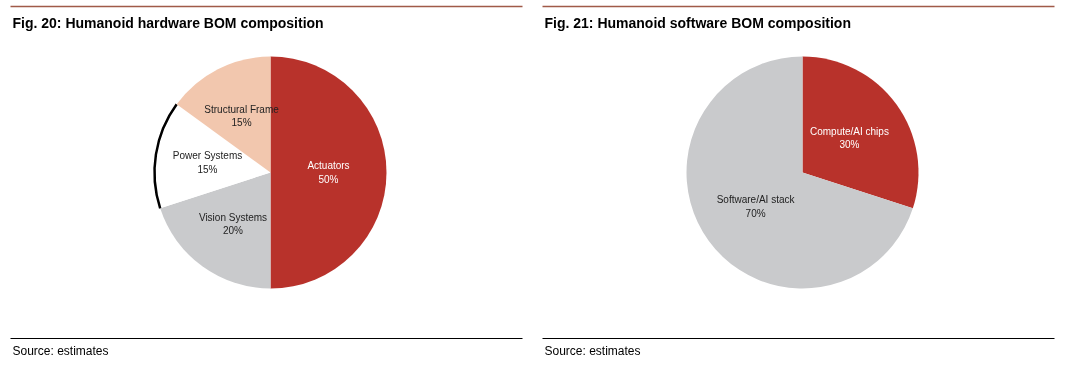  What do you see at coordinates (328, 166) in the screenshot?
I see `slice-label: Actuators` at bounding box center [328, 166].